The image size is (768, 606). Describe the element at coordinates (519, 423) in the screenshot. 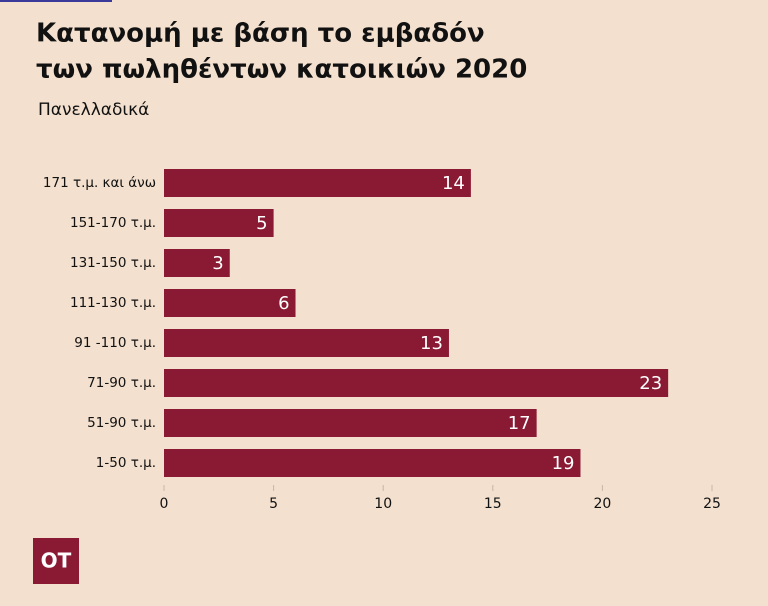

I see `value-label: 17` at that location.